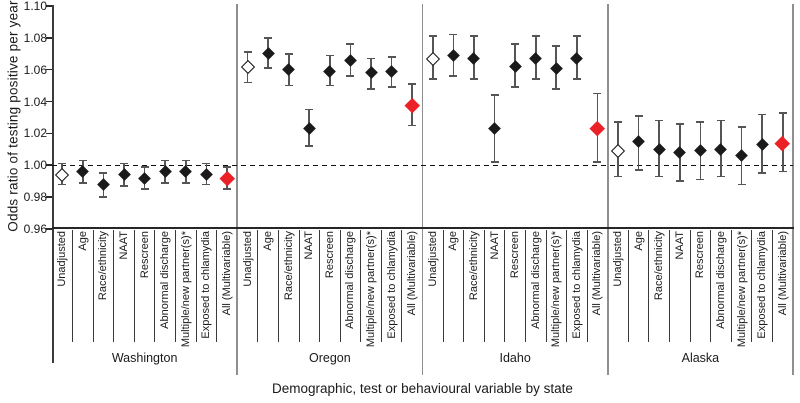 Image resolution: width=800 pixels, height=403 pixels. I want to click on x-category-label-text: Unadjusted, so click(247, 259).